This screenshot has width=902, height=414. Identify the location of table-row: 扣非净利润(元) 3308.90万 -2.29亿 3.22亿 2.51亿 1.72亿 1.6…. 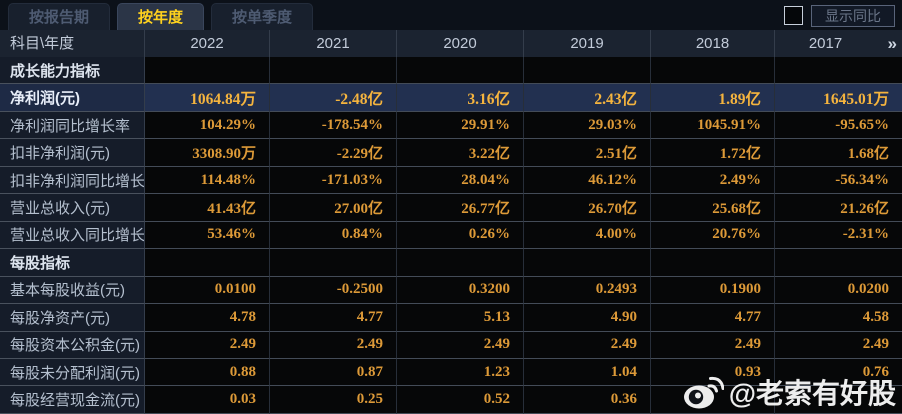
(451, 153).